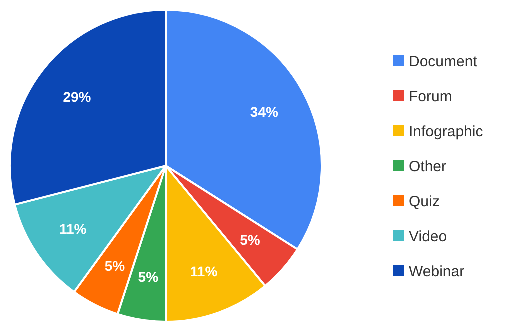 This screenshot has width=517, height=333. Describe the element at coordinates (424, 201) in the screenshot. I see `legend-label: Quiz` at that location.